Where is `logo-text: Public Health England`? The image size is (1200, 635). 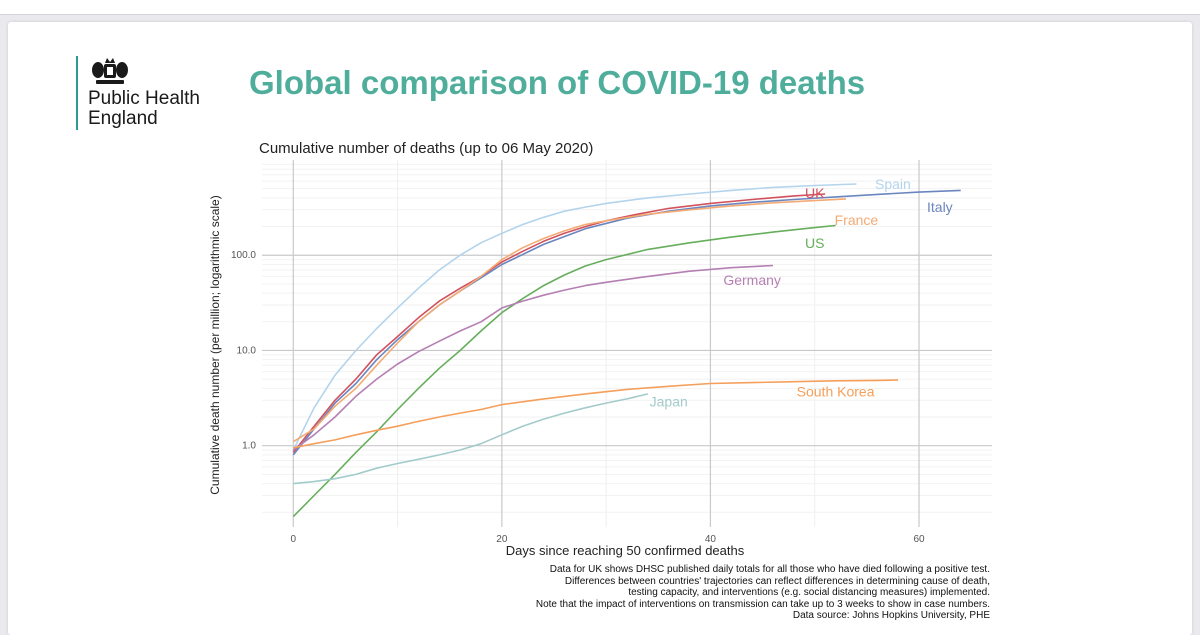 logo-text: Public Health England is located at coordinates (158, 109).